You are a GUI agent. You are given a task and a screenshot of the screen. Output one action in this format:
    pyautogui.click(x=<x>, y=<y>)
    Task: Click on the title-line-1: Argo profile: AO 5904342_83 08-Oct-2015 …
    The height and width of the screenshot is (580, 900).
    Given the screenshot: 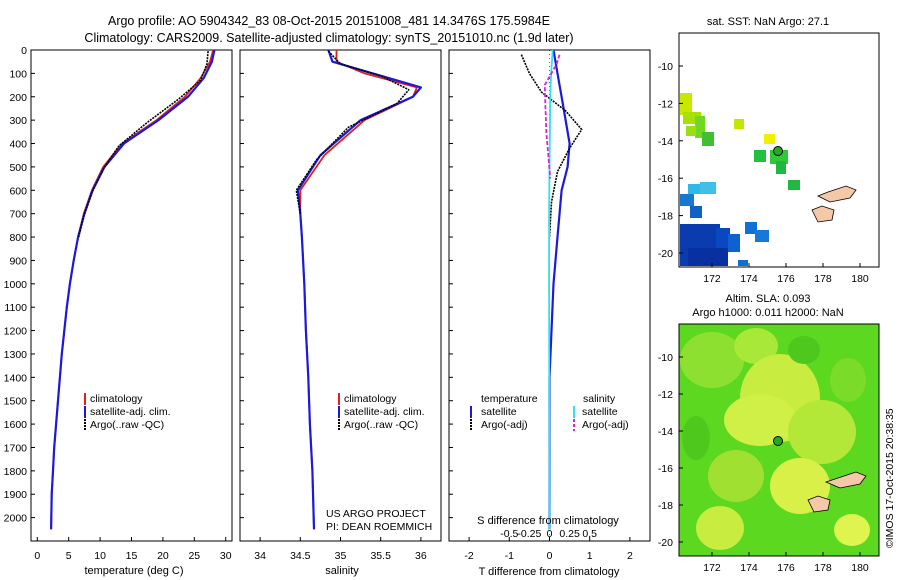 What is the action you would take?
    pyautogui.click(x=329, y=21)
    